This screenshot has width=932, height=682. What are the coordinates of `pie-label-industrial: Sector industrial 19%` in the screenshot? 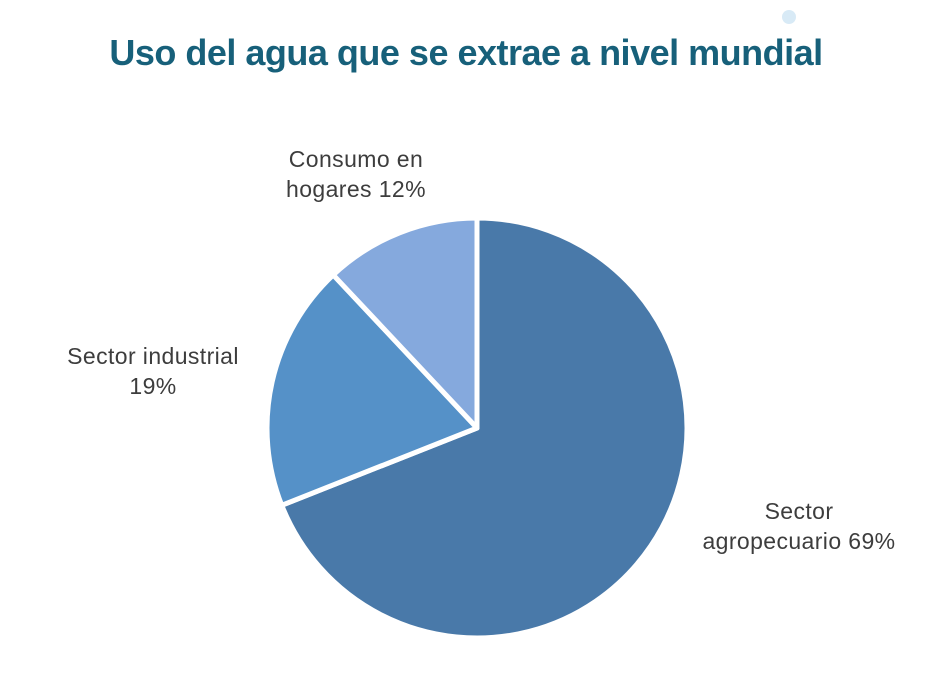 It's located at (153, 371).